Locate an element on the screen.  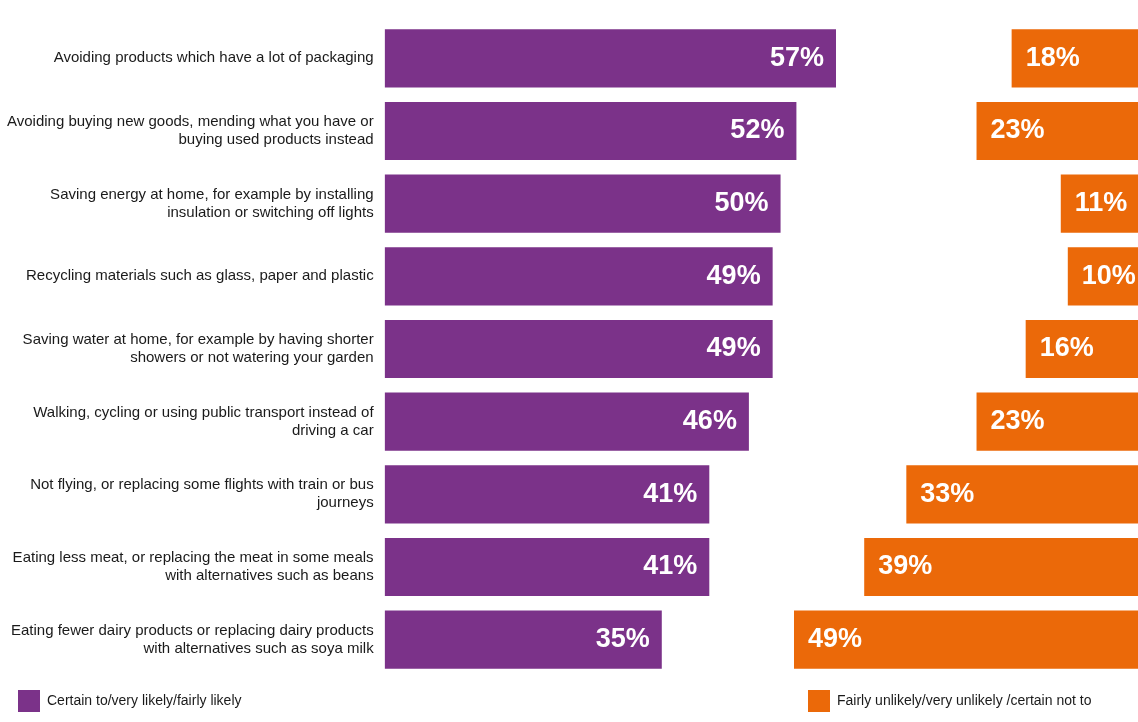
y-tick-label: Recycling materials such as glass, paper and plastic is located at coordinates (200, 275).